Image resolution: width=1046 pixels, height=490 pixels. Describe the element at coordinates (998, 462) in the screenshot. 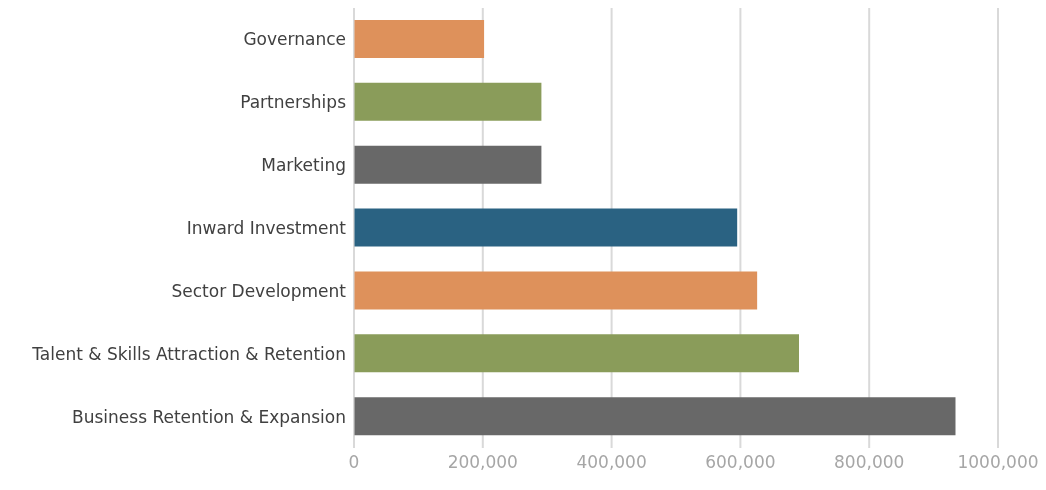

I see `x-tick-label: 1000,000` at that location.